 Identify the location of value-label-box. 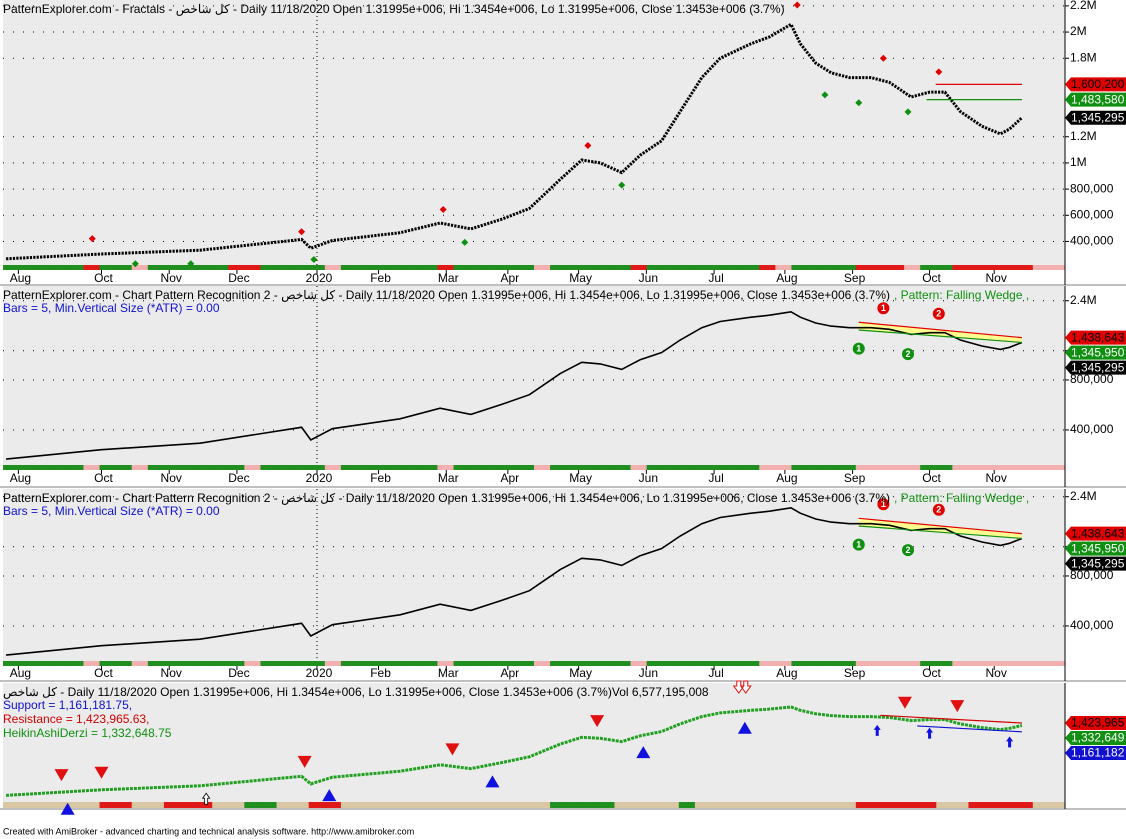
(1095, 367).